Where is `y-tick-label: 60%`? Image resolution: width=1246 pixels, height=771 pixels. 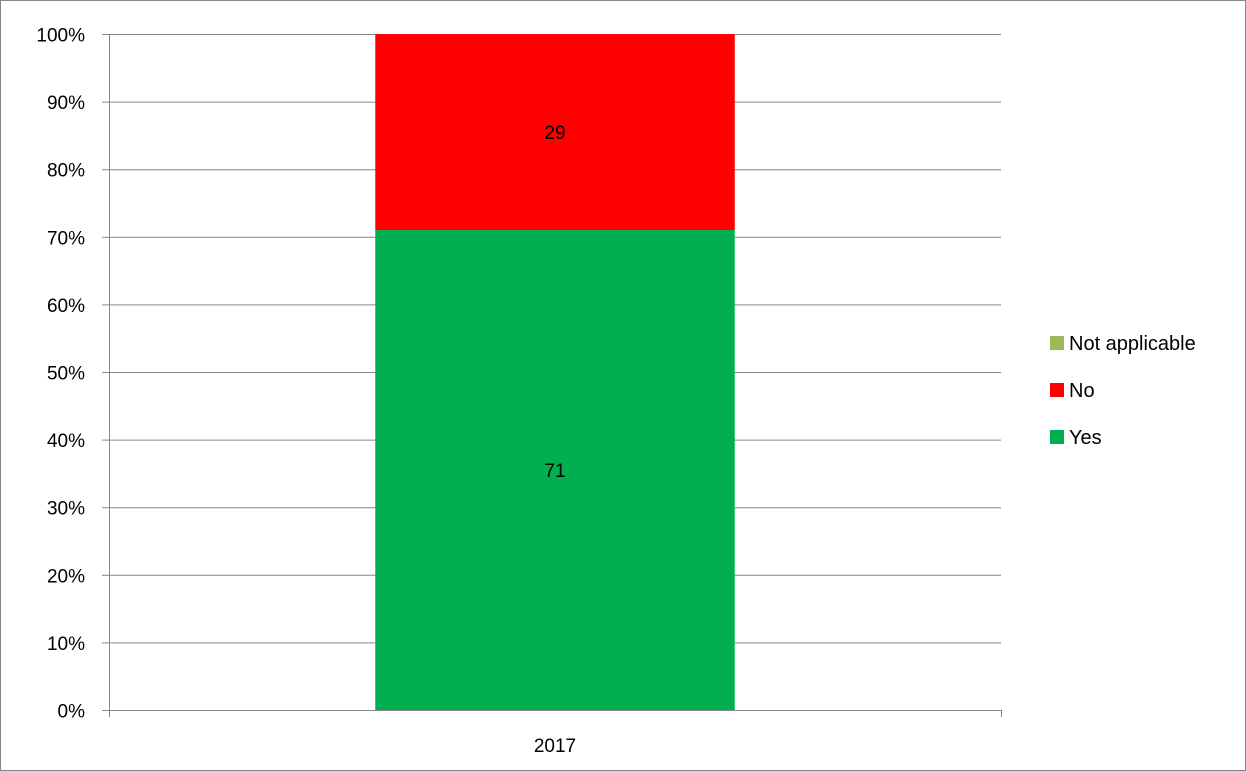 y-tick-label: 60% is located at coordinates (66, 306).